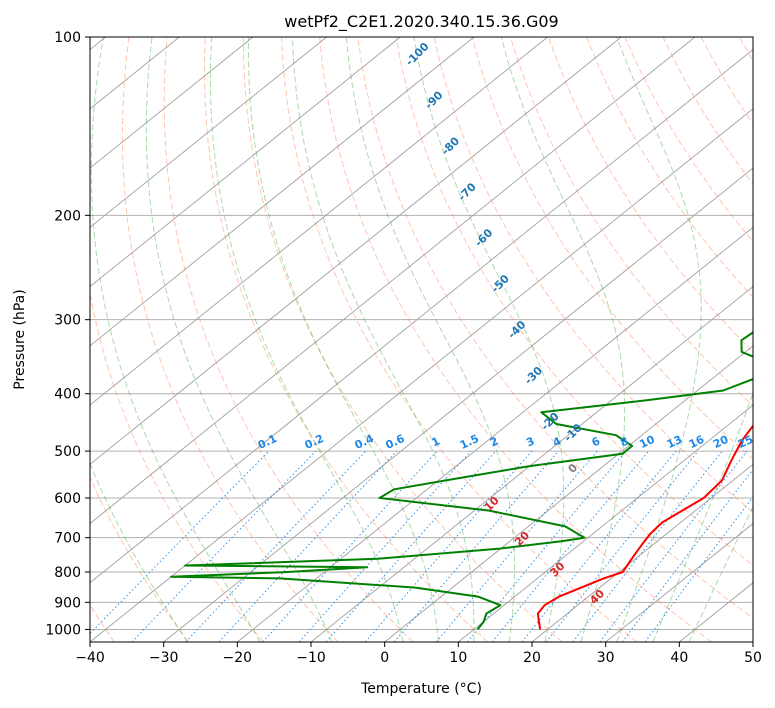  I want to click on y-tick-label: 500, so click(67, 452).